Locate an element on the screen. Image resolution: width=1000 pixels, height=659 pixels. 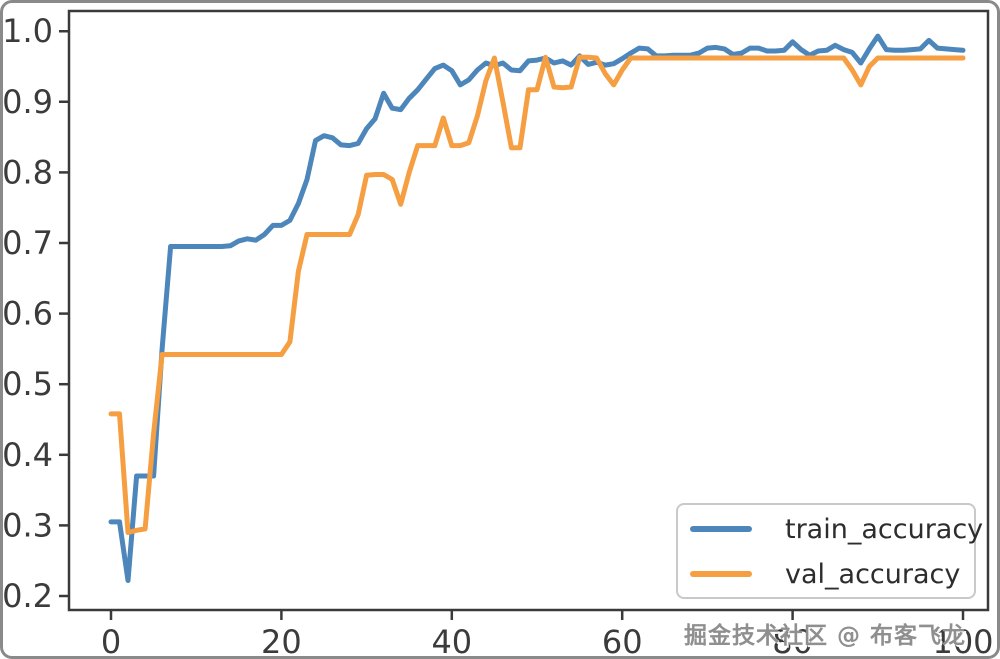
watermark-text: 掘金技术社区 @ 布客飞龙 is located at coordinates (825, 636).